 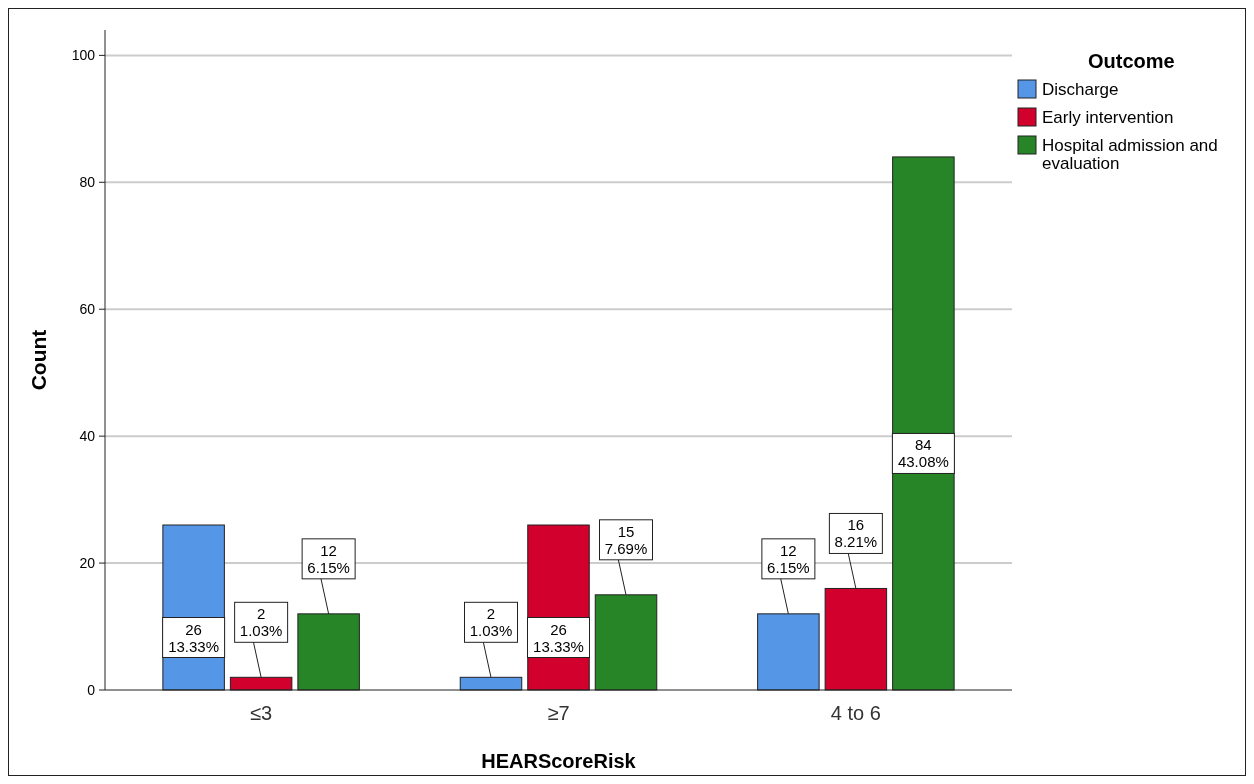 I want to click on x-tick-label: ≤3, so click(x=261, y=713).